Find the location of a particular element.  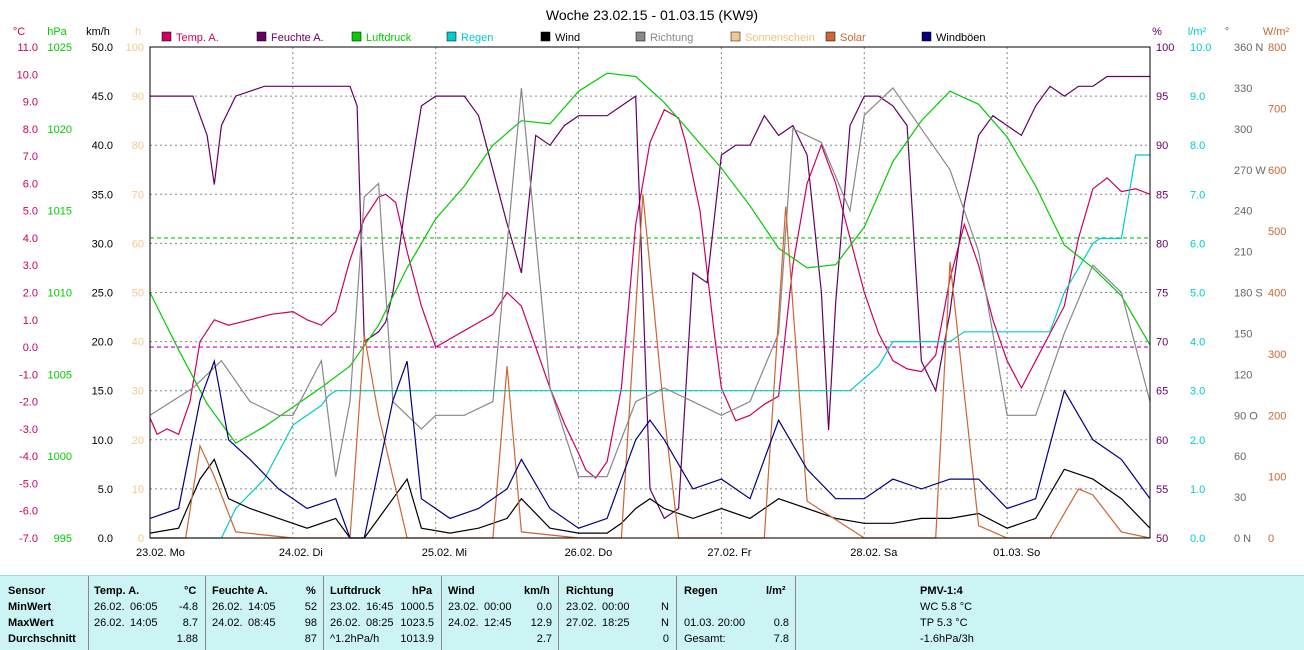

press-max-date: 26.02. is located at coordinates (345, 623).